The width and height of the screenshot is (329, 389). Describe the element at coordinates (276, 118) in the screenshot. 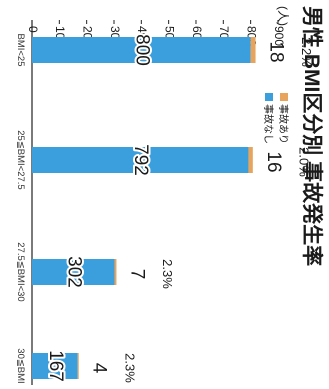

I see `legend: 事故なし 事故あり` at that location.